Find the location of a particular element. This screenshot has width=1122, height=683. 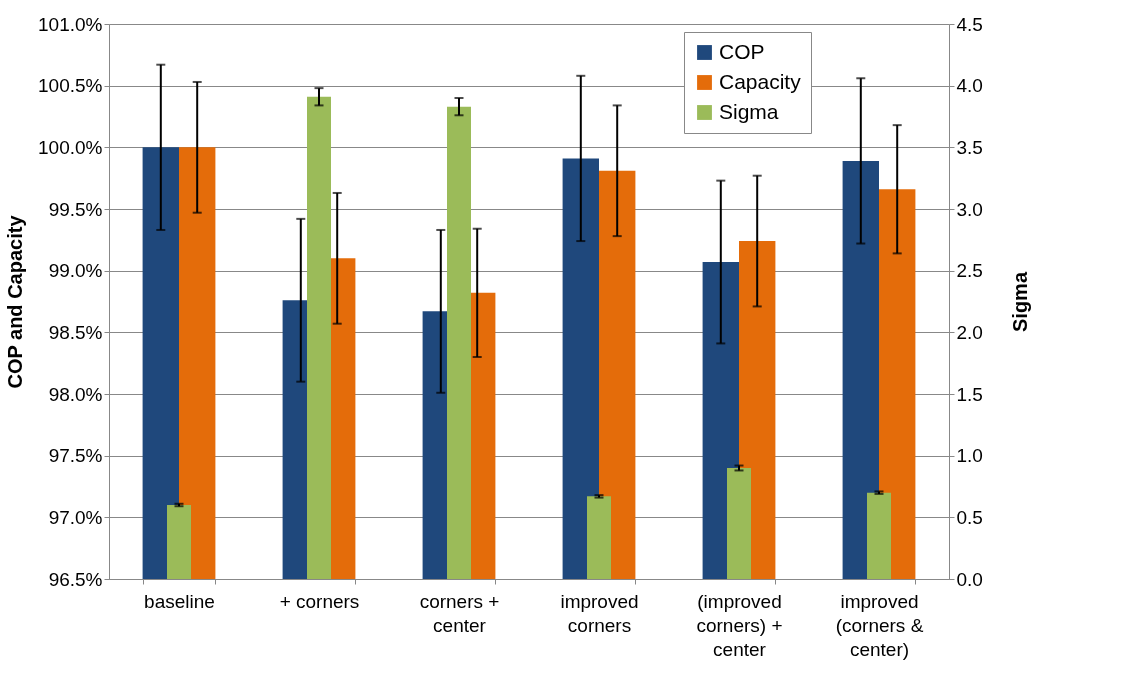

y-tick-label: 100.5% is located at coordinates (70, 86).